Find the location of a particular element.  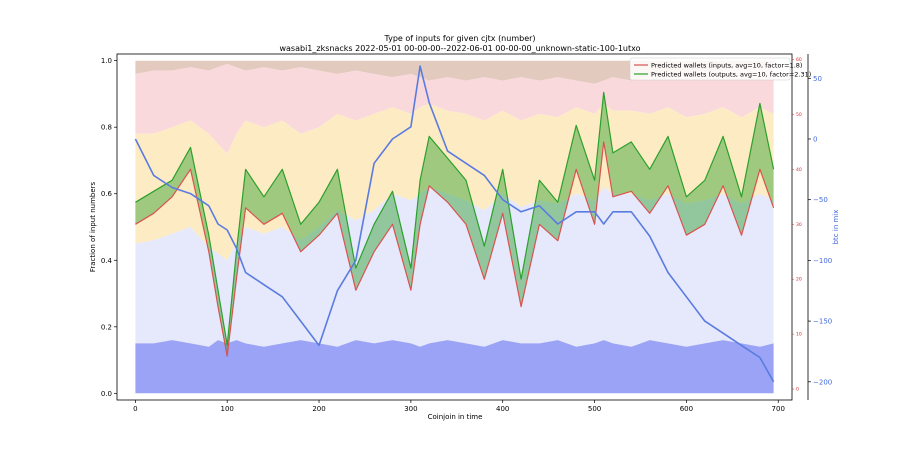

x-tick-label: 500 is located at coordinates (594, 409).